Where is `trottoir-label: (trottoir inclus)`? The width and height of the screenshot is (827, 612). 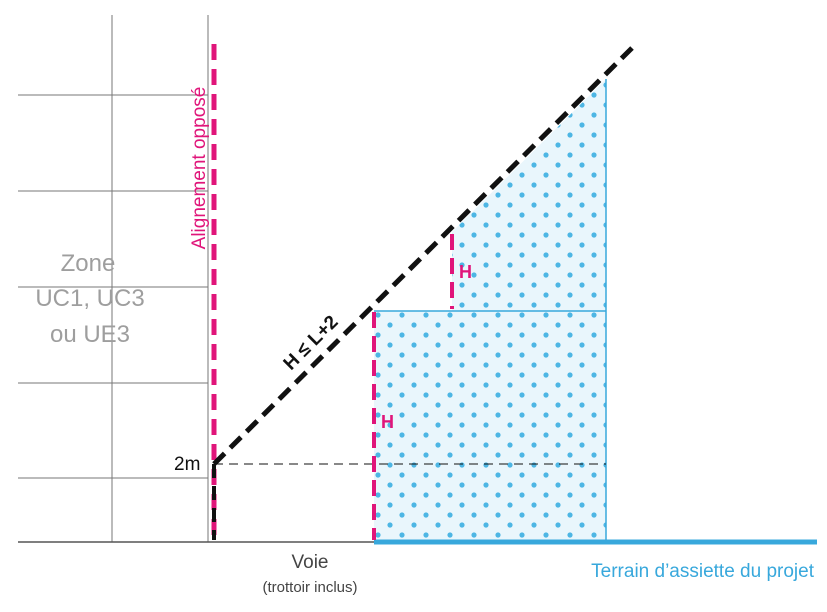 trottoir-label: (trottoir inclus) is located at coordinates (309, 587).